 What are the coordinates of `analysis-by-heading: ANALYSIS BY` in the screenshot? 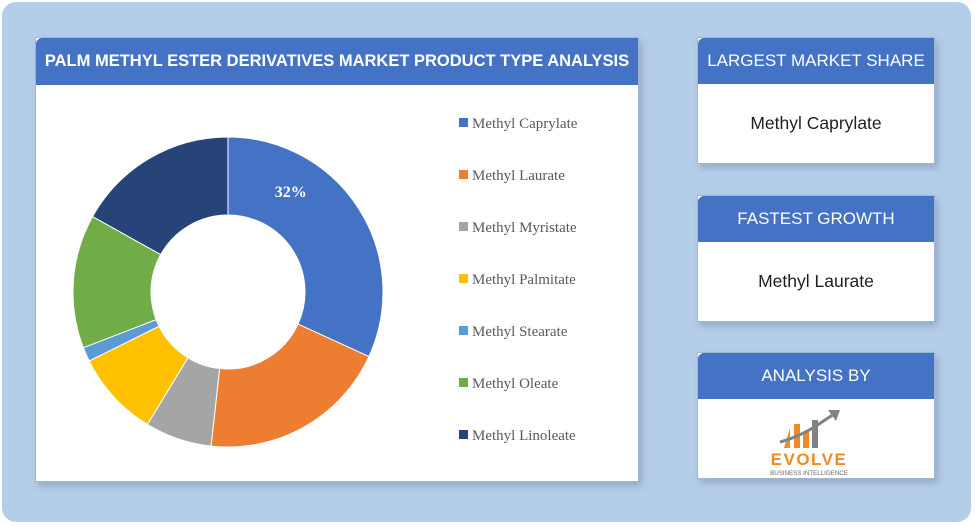 It's located at (816, 376).